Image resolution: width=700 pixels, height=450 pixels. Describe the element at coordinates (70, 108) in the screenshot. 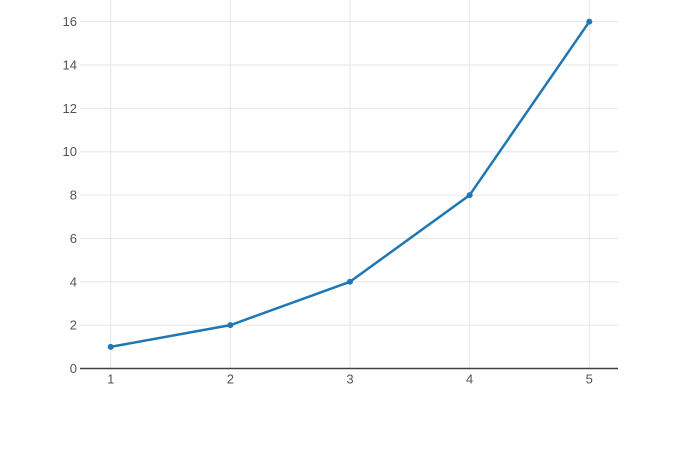

I see `y-tick-label: 12` at that location.